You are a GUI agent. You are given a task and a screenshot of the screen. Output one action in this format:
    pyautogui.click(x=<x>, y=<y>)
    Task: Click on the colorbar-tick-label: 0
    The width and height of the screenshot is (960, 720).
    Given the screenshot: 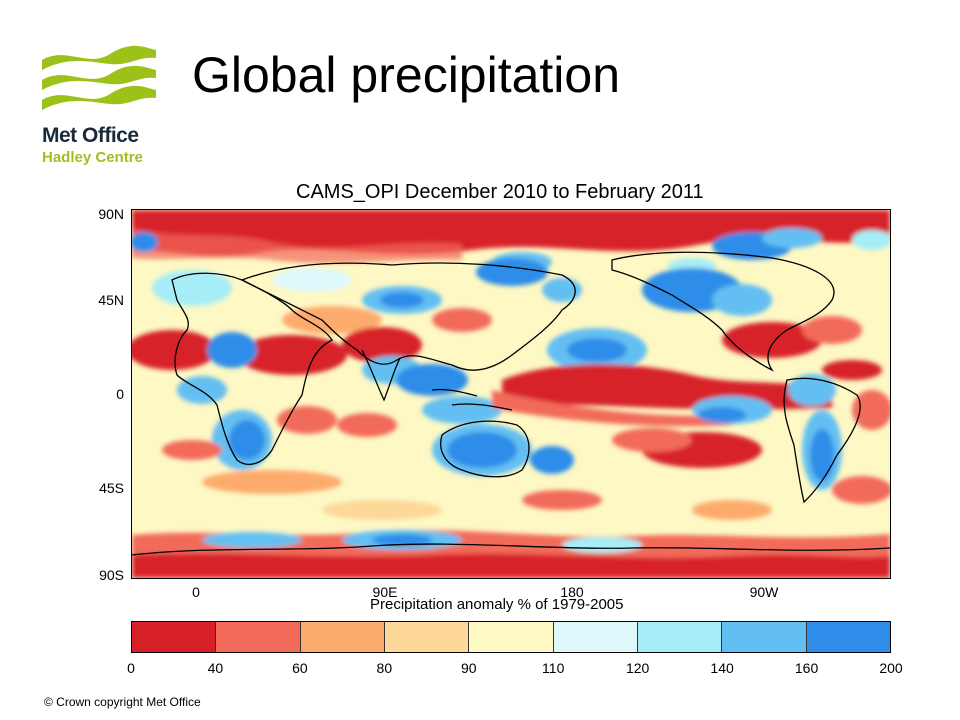 What is the action you would take?
    pyautogui.click(x=131, y=668)
    